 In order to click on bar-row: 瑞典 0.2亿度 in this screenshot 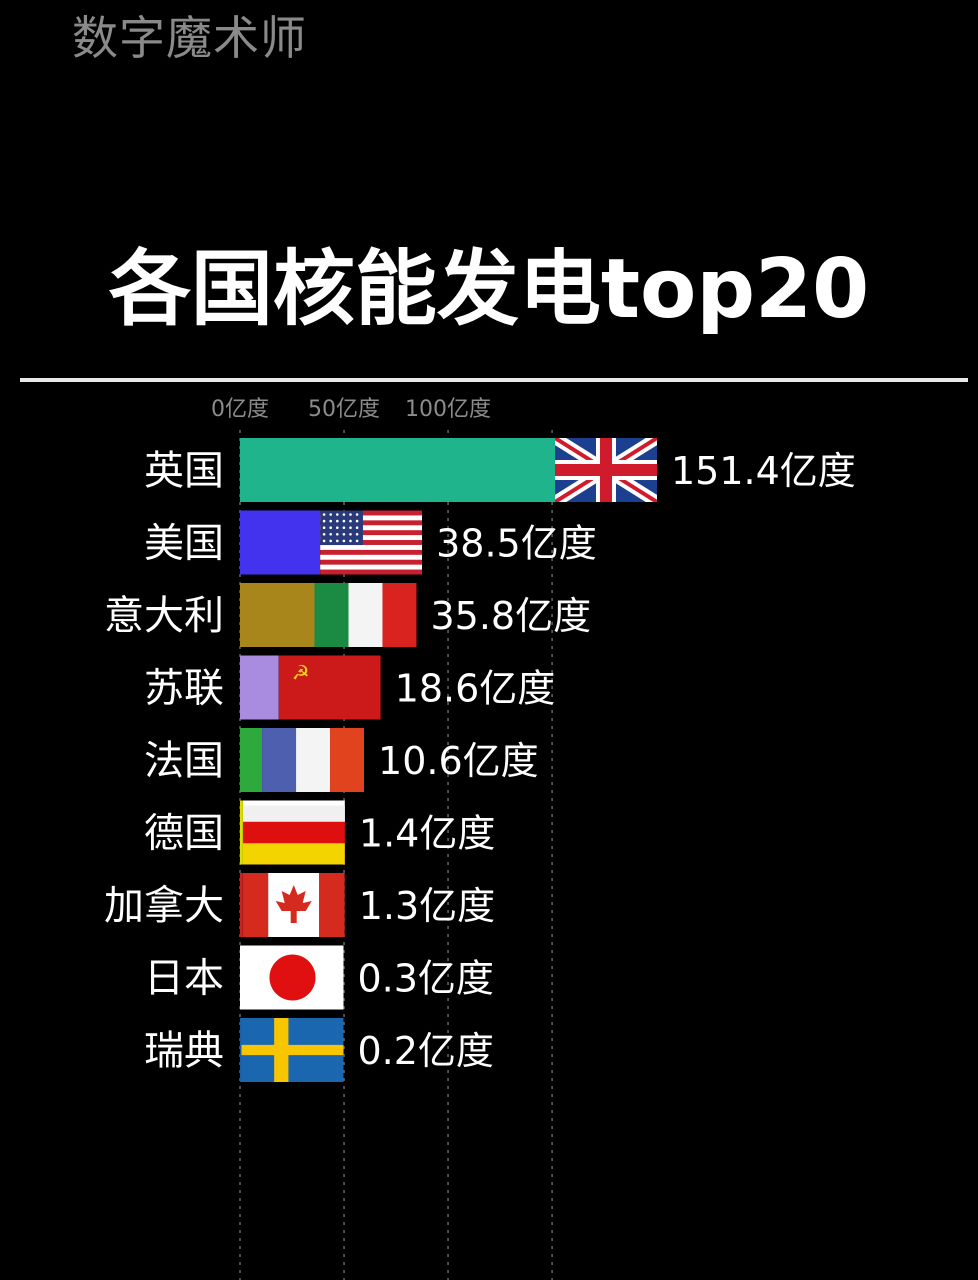, I will do `click(319, 1050)`.